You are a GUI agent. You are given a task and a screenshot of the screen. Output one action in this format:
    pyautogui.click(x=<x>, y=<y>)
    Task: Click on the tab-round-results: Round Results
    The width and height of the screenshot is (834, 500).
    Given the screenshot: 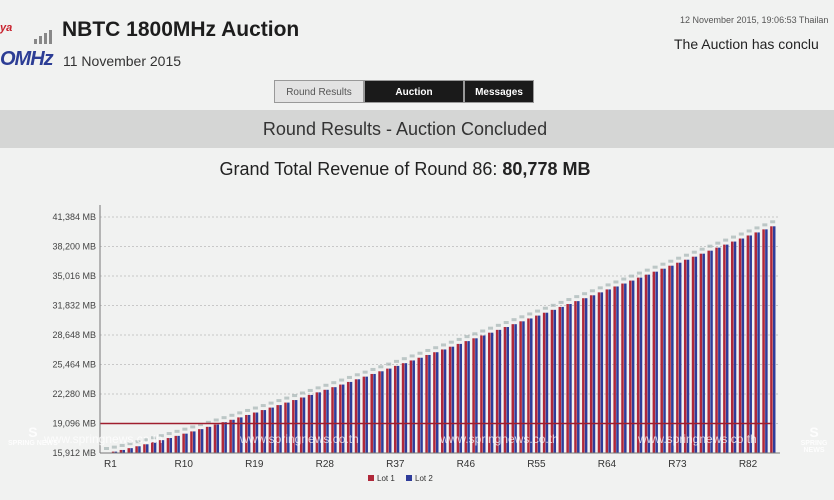 What is the action you would take?
    pyautogui.click(x=319, y=91)
    